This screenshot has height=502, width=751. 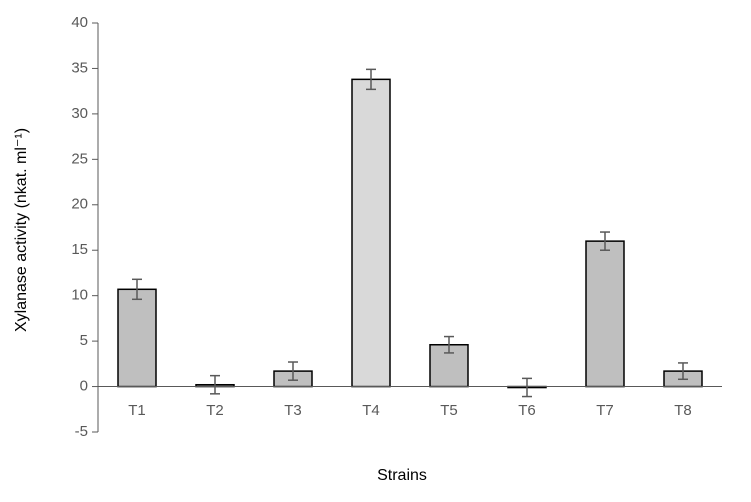 I want to click on x-tick-label: T4, so click(x=371, y=410).